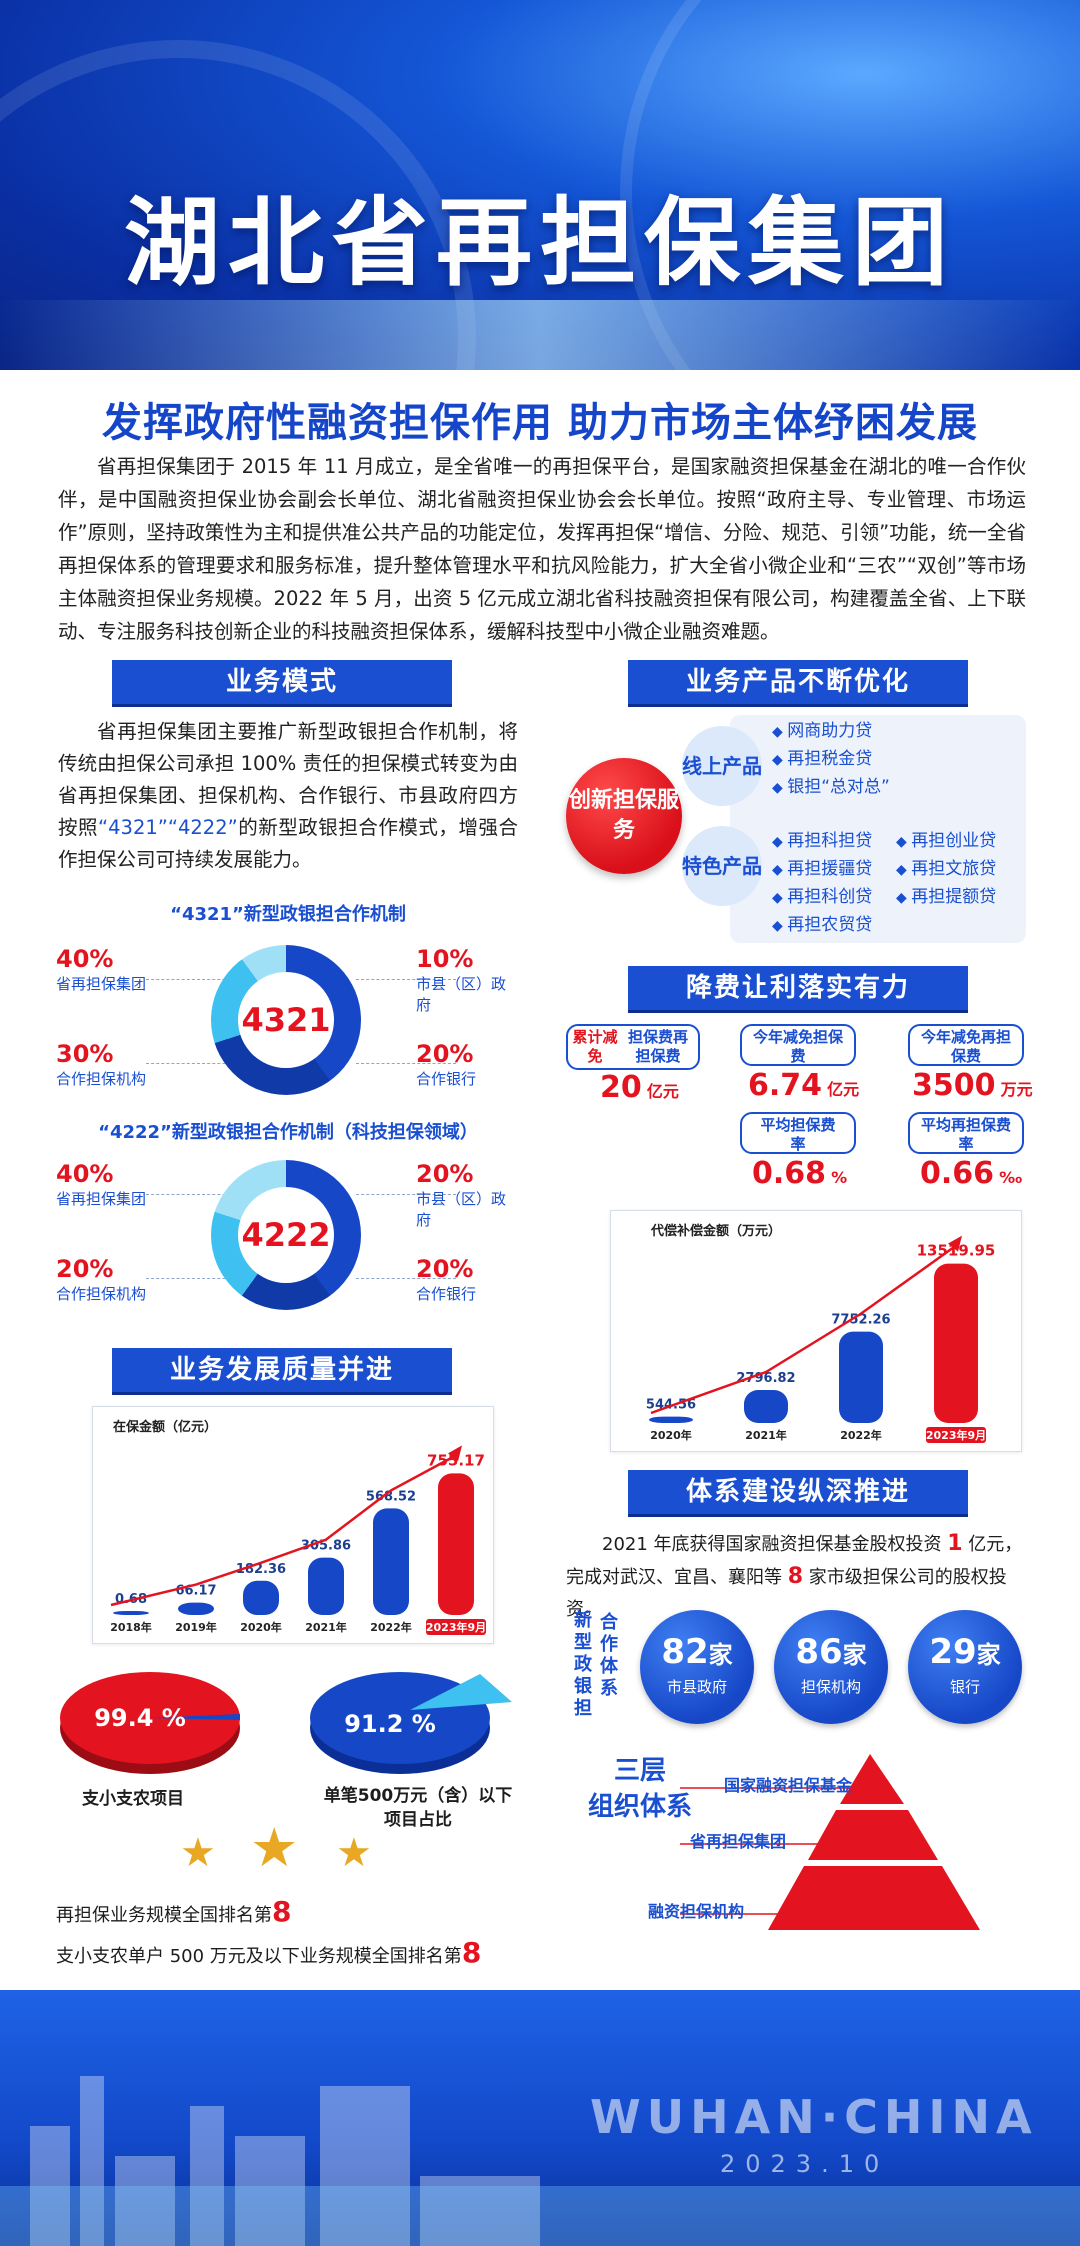  I want to click on stat-number: 82家, so click(697, 1652).